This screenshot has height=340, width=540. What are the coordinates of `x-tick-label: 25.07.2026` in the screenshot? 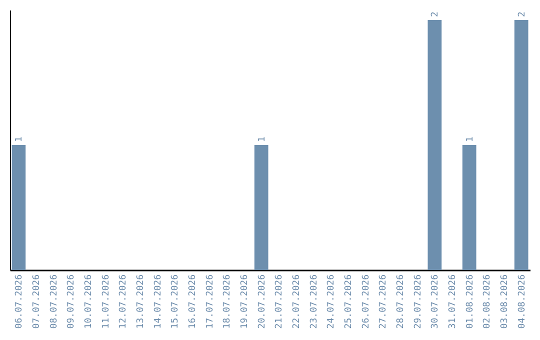 It's located at (349, 301).